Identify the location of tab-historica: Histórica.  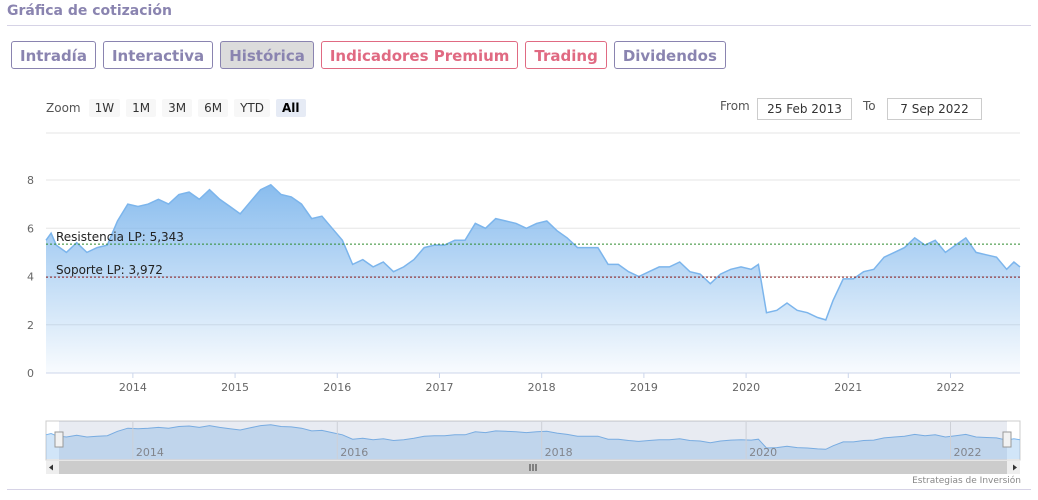
(267, 55).